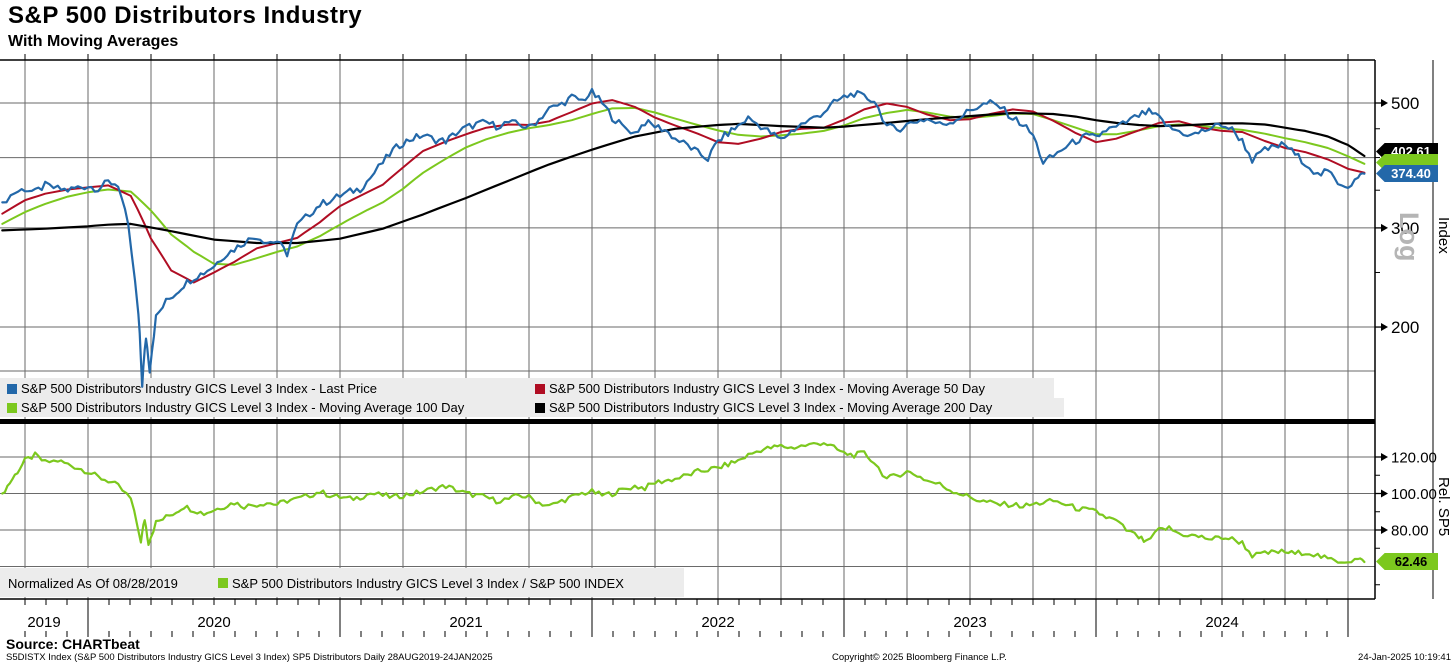 This screenshot has height=665, width=1456. What do you see at coordinates (1404, 657) in the screenshot?
I see `render-timestamp: 24-Jan-2025 10:19:41` at bounding box center [1404, 657].